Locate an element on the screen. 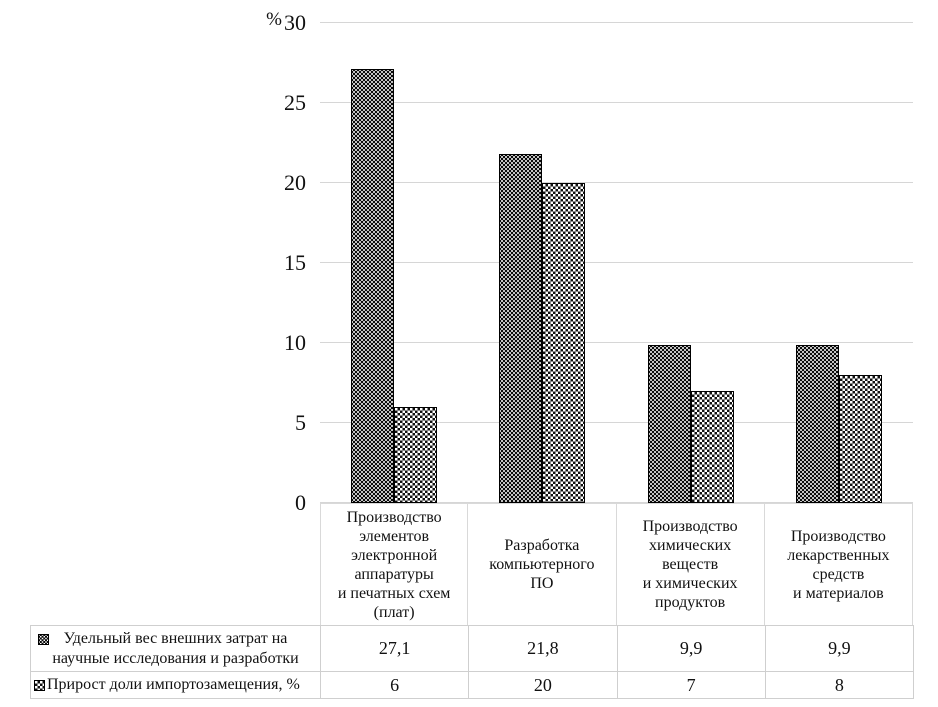  y-tick-label-10: 10 is located at coordinates (295, 342).